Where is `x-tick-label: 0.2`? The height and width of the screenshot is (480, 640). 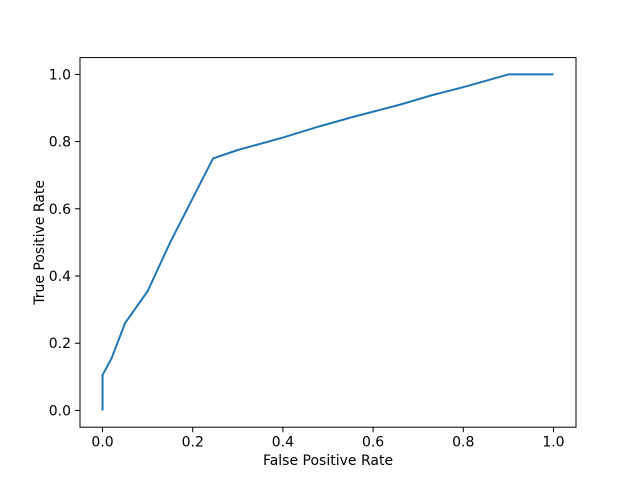
x-tick-label: 0.2 is located at coordinates (193, 443).